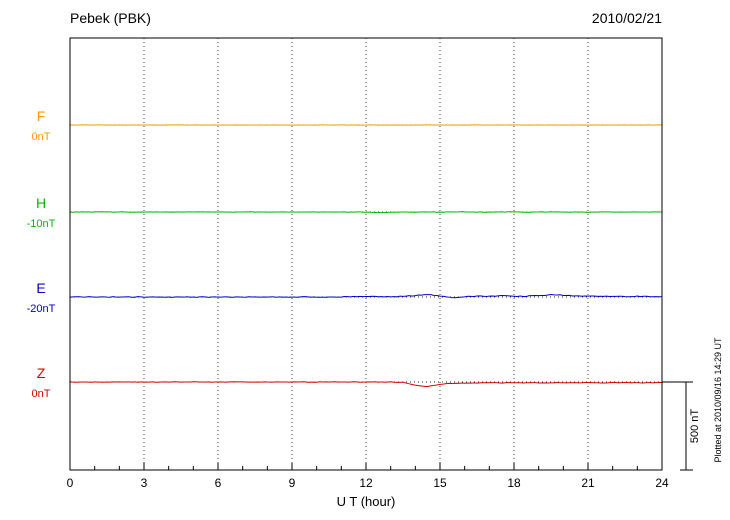  I want to click on trace-H, so click(366, 212).